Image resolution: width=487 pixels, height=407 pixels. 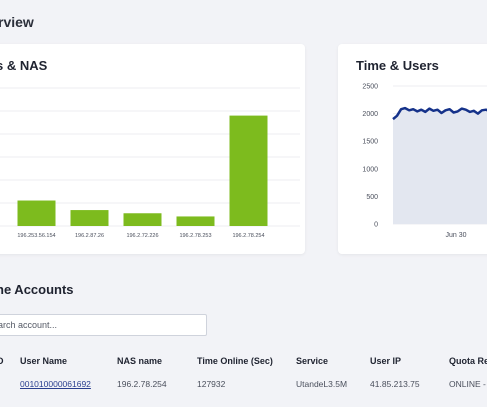 I want to click on row-user-ip: 41.85.213.75, so click(x=395, y=384).